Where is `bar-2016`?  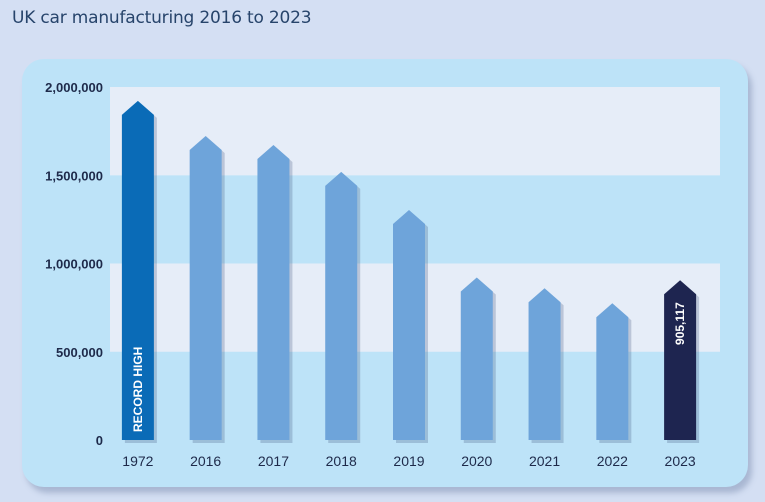
bar-2016 is located at coordinates (205, 288).